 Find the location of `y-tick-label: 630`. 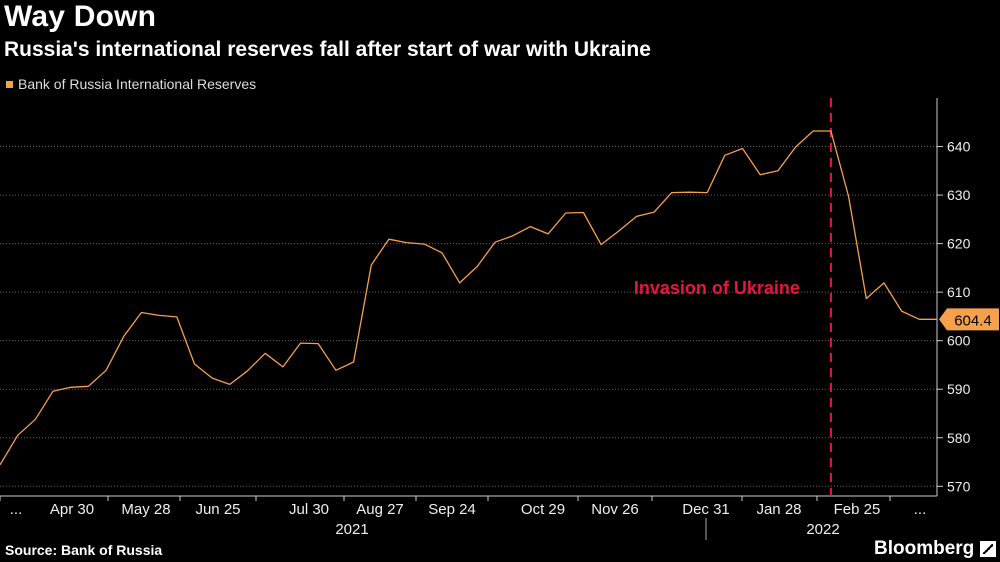

y-tick-label: 630 is located at coordinates (959, 195).